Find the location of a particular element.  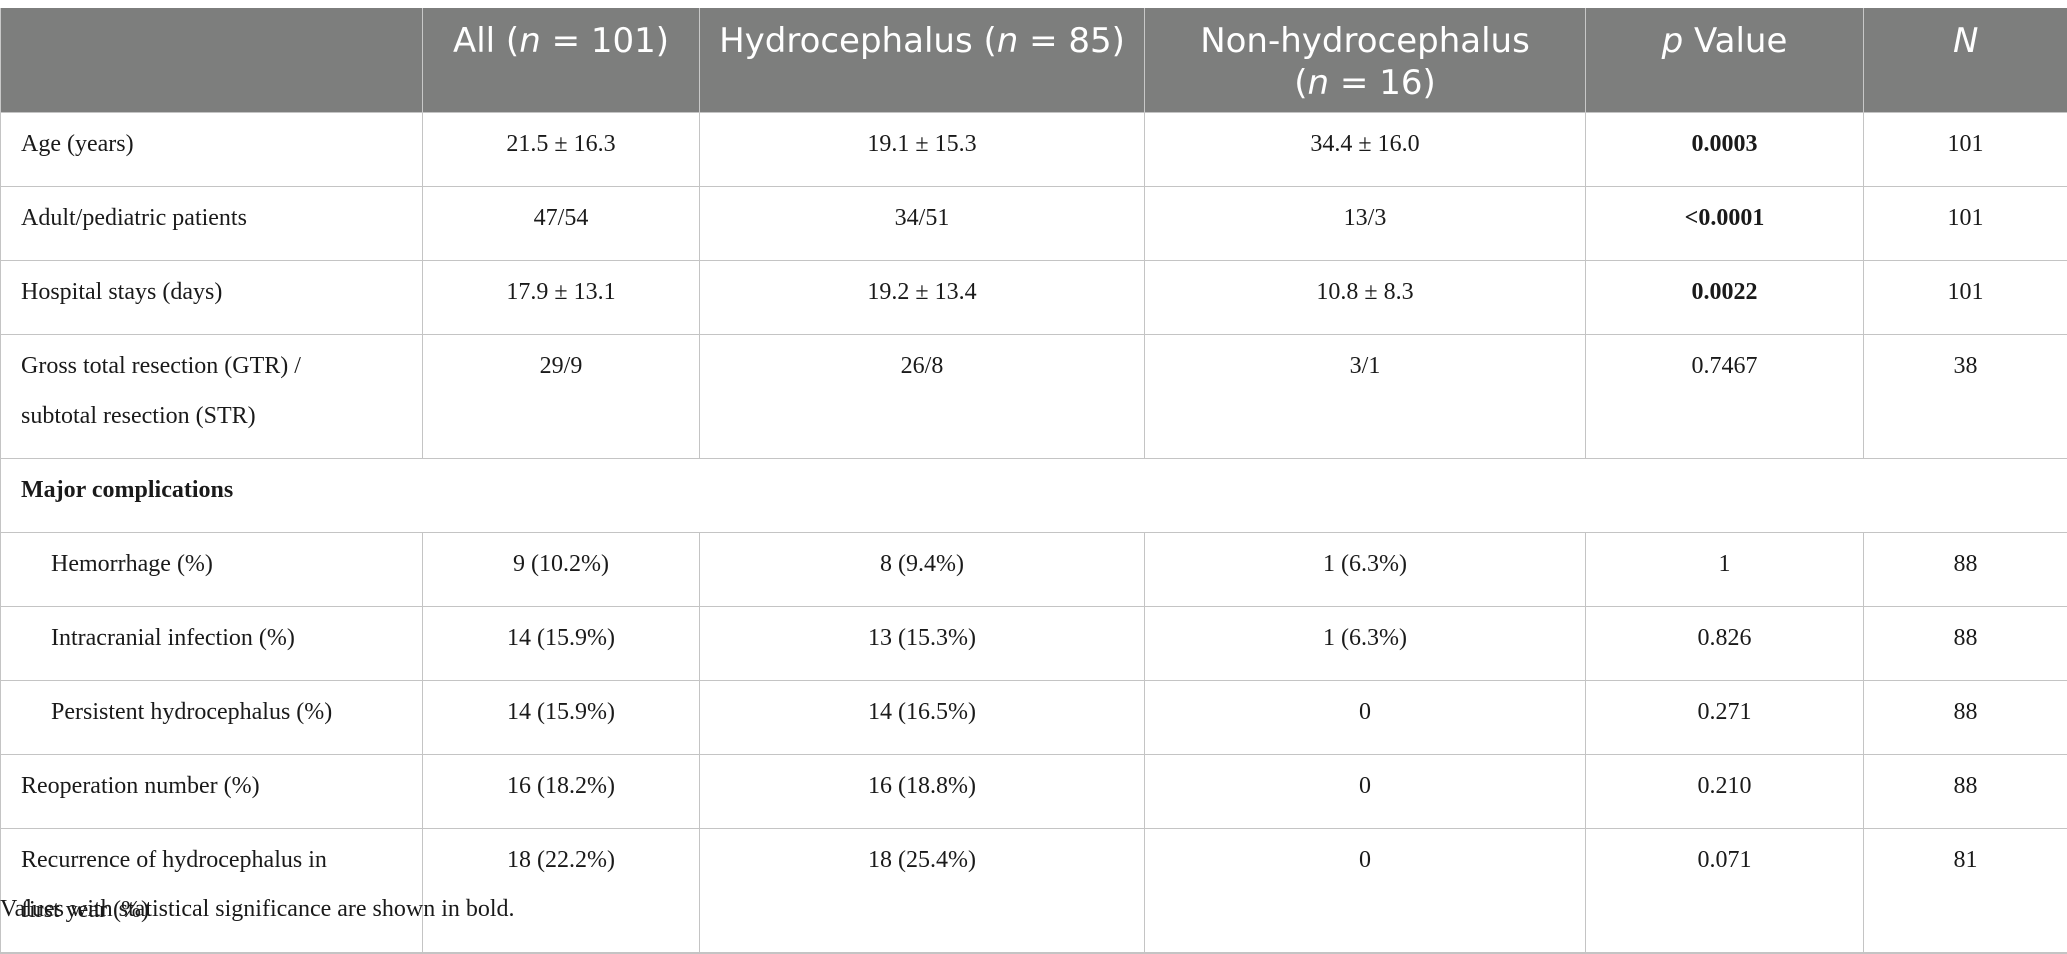

cell-p-value: 1 is located at coordinates (1725, 570).